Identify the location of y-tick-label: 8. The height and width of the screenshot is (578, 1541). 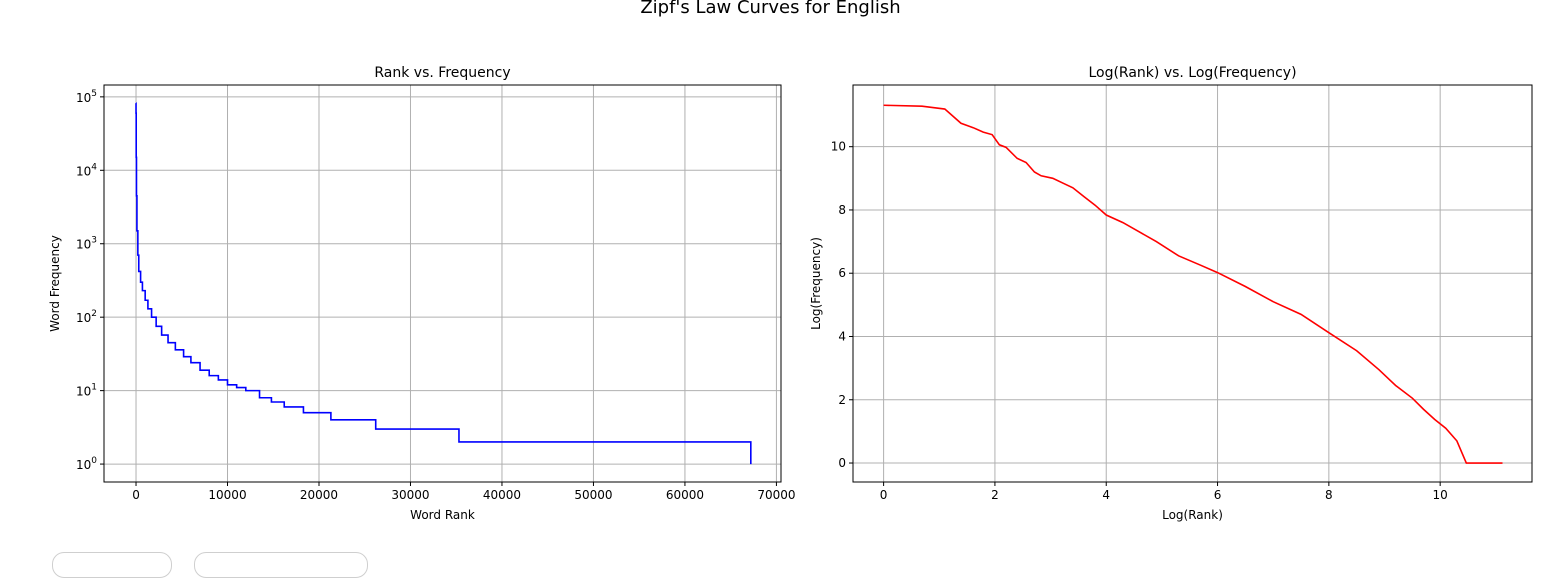
(842, 210).